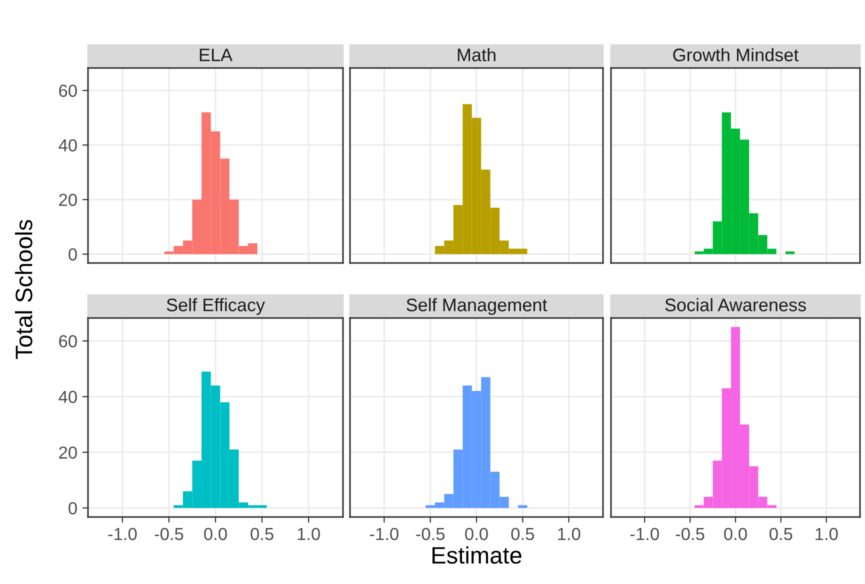 The height and width of the screenshot is (584, 865). What do you see at coordinates (477, 555) in the screenshot?
I see `x-axis-title: Estimate` at bounding box center [477, 555].